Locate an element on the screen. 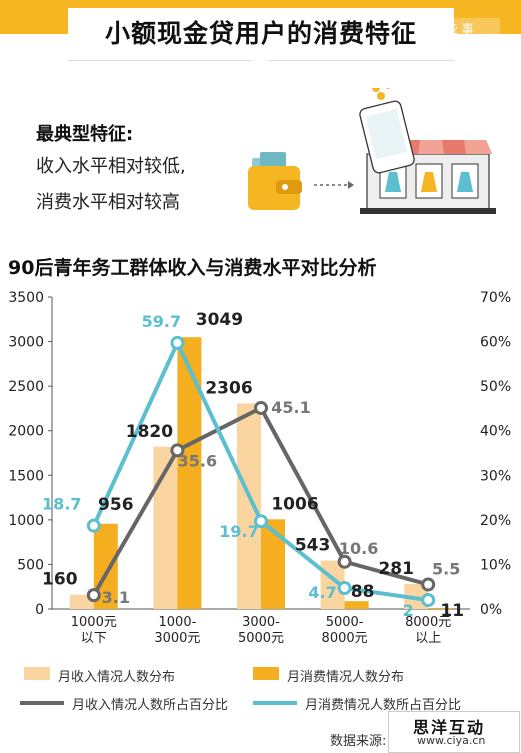 The width and height of the screenshot is (521, 753). y2-tick-label: 0% is located at coordinates (491, 610).